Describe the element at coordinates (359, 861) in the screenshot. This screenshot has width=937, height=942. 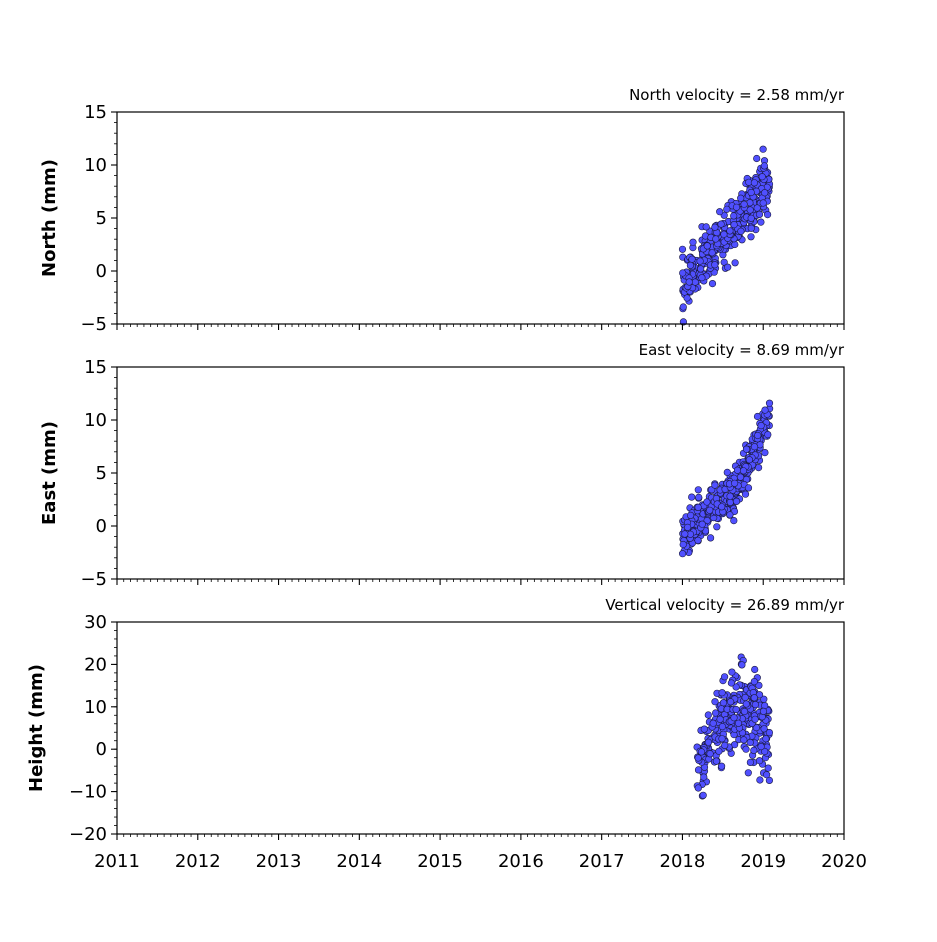
I see `x-tick-label: 2014` at that location.